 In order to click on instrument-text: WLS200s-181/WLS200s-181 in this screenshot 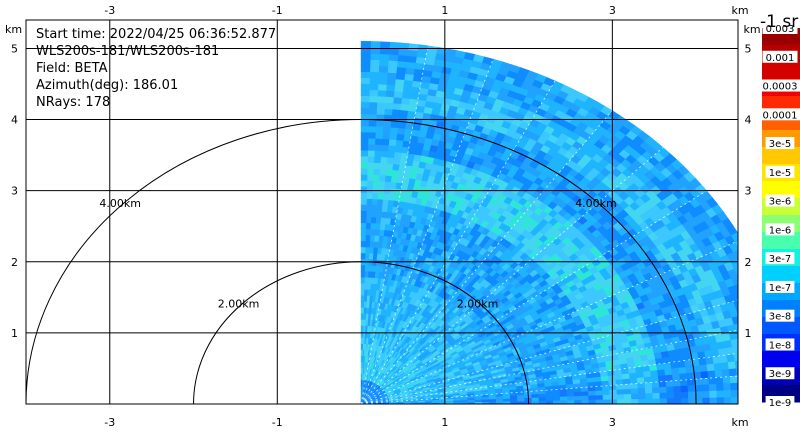, I will do `click(127, 51)`.